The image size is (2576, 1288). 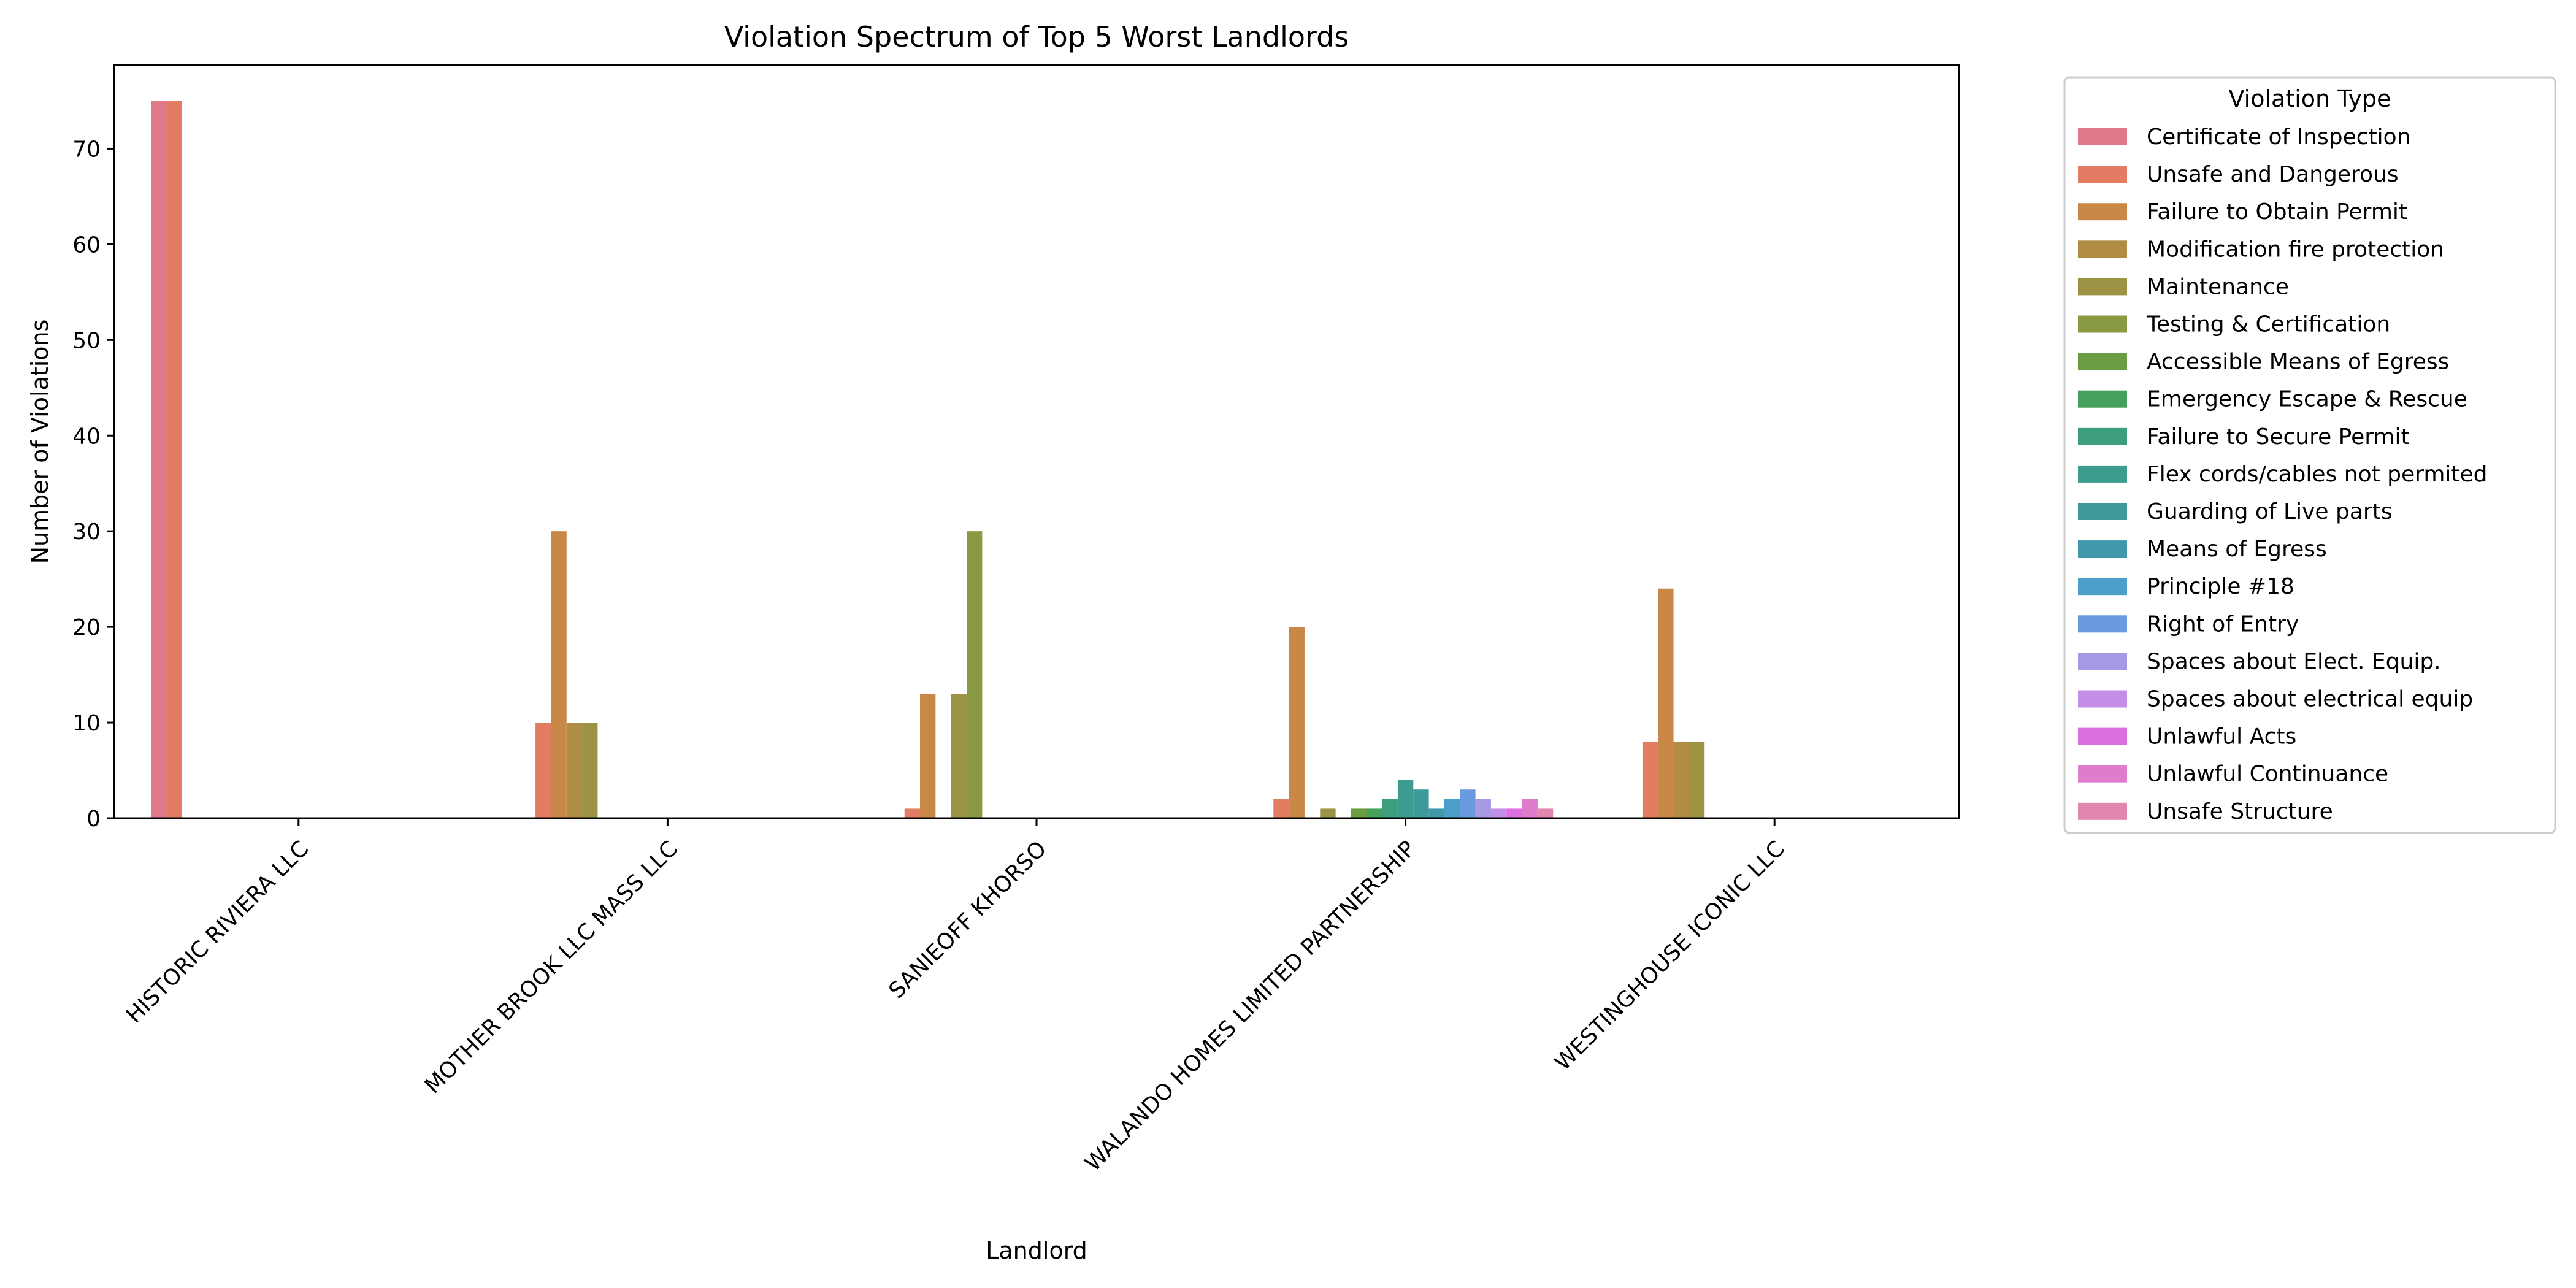 What do you see at coordinates (86, 723) in the screenshot?
I see `y-tick-label: 10` at bounding box center [86, 723].